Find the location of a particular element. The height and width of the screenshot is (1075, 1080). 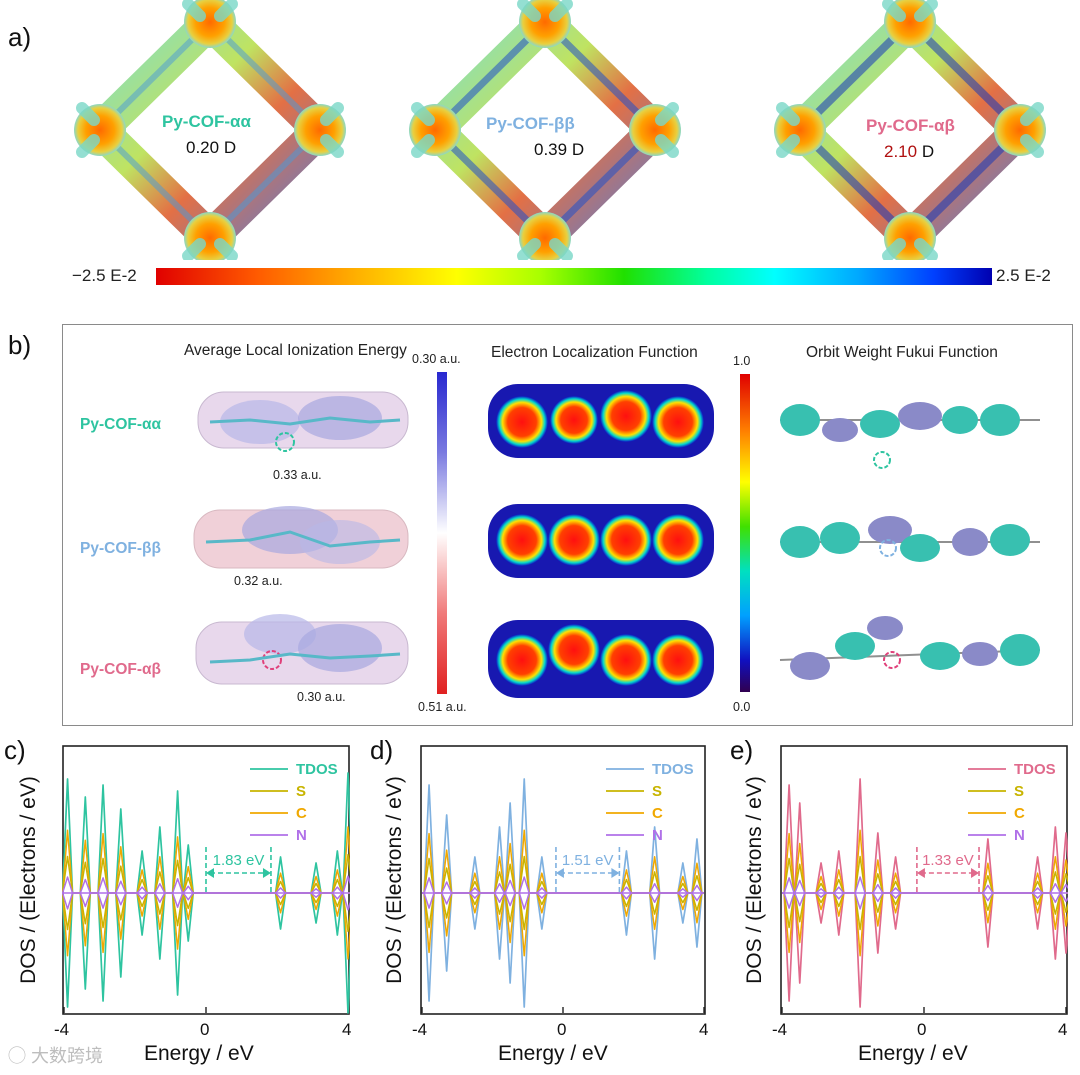

fukui-isosurfaces is located at coordinates (910, 541).